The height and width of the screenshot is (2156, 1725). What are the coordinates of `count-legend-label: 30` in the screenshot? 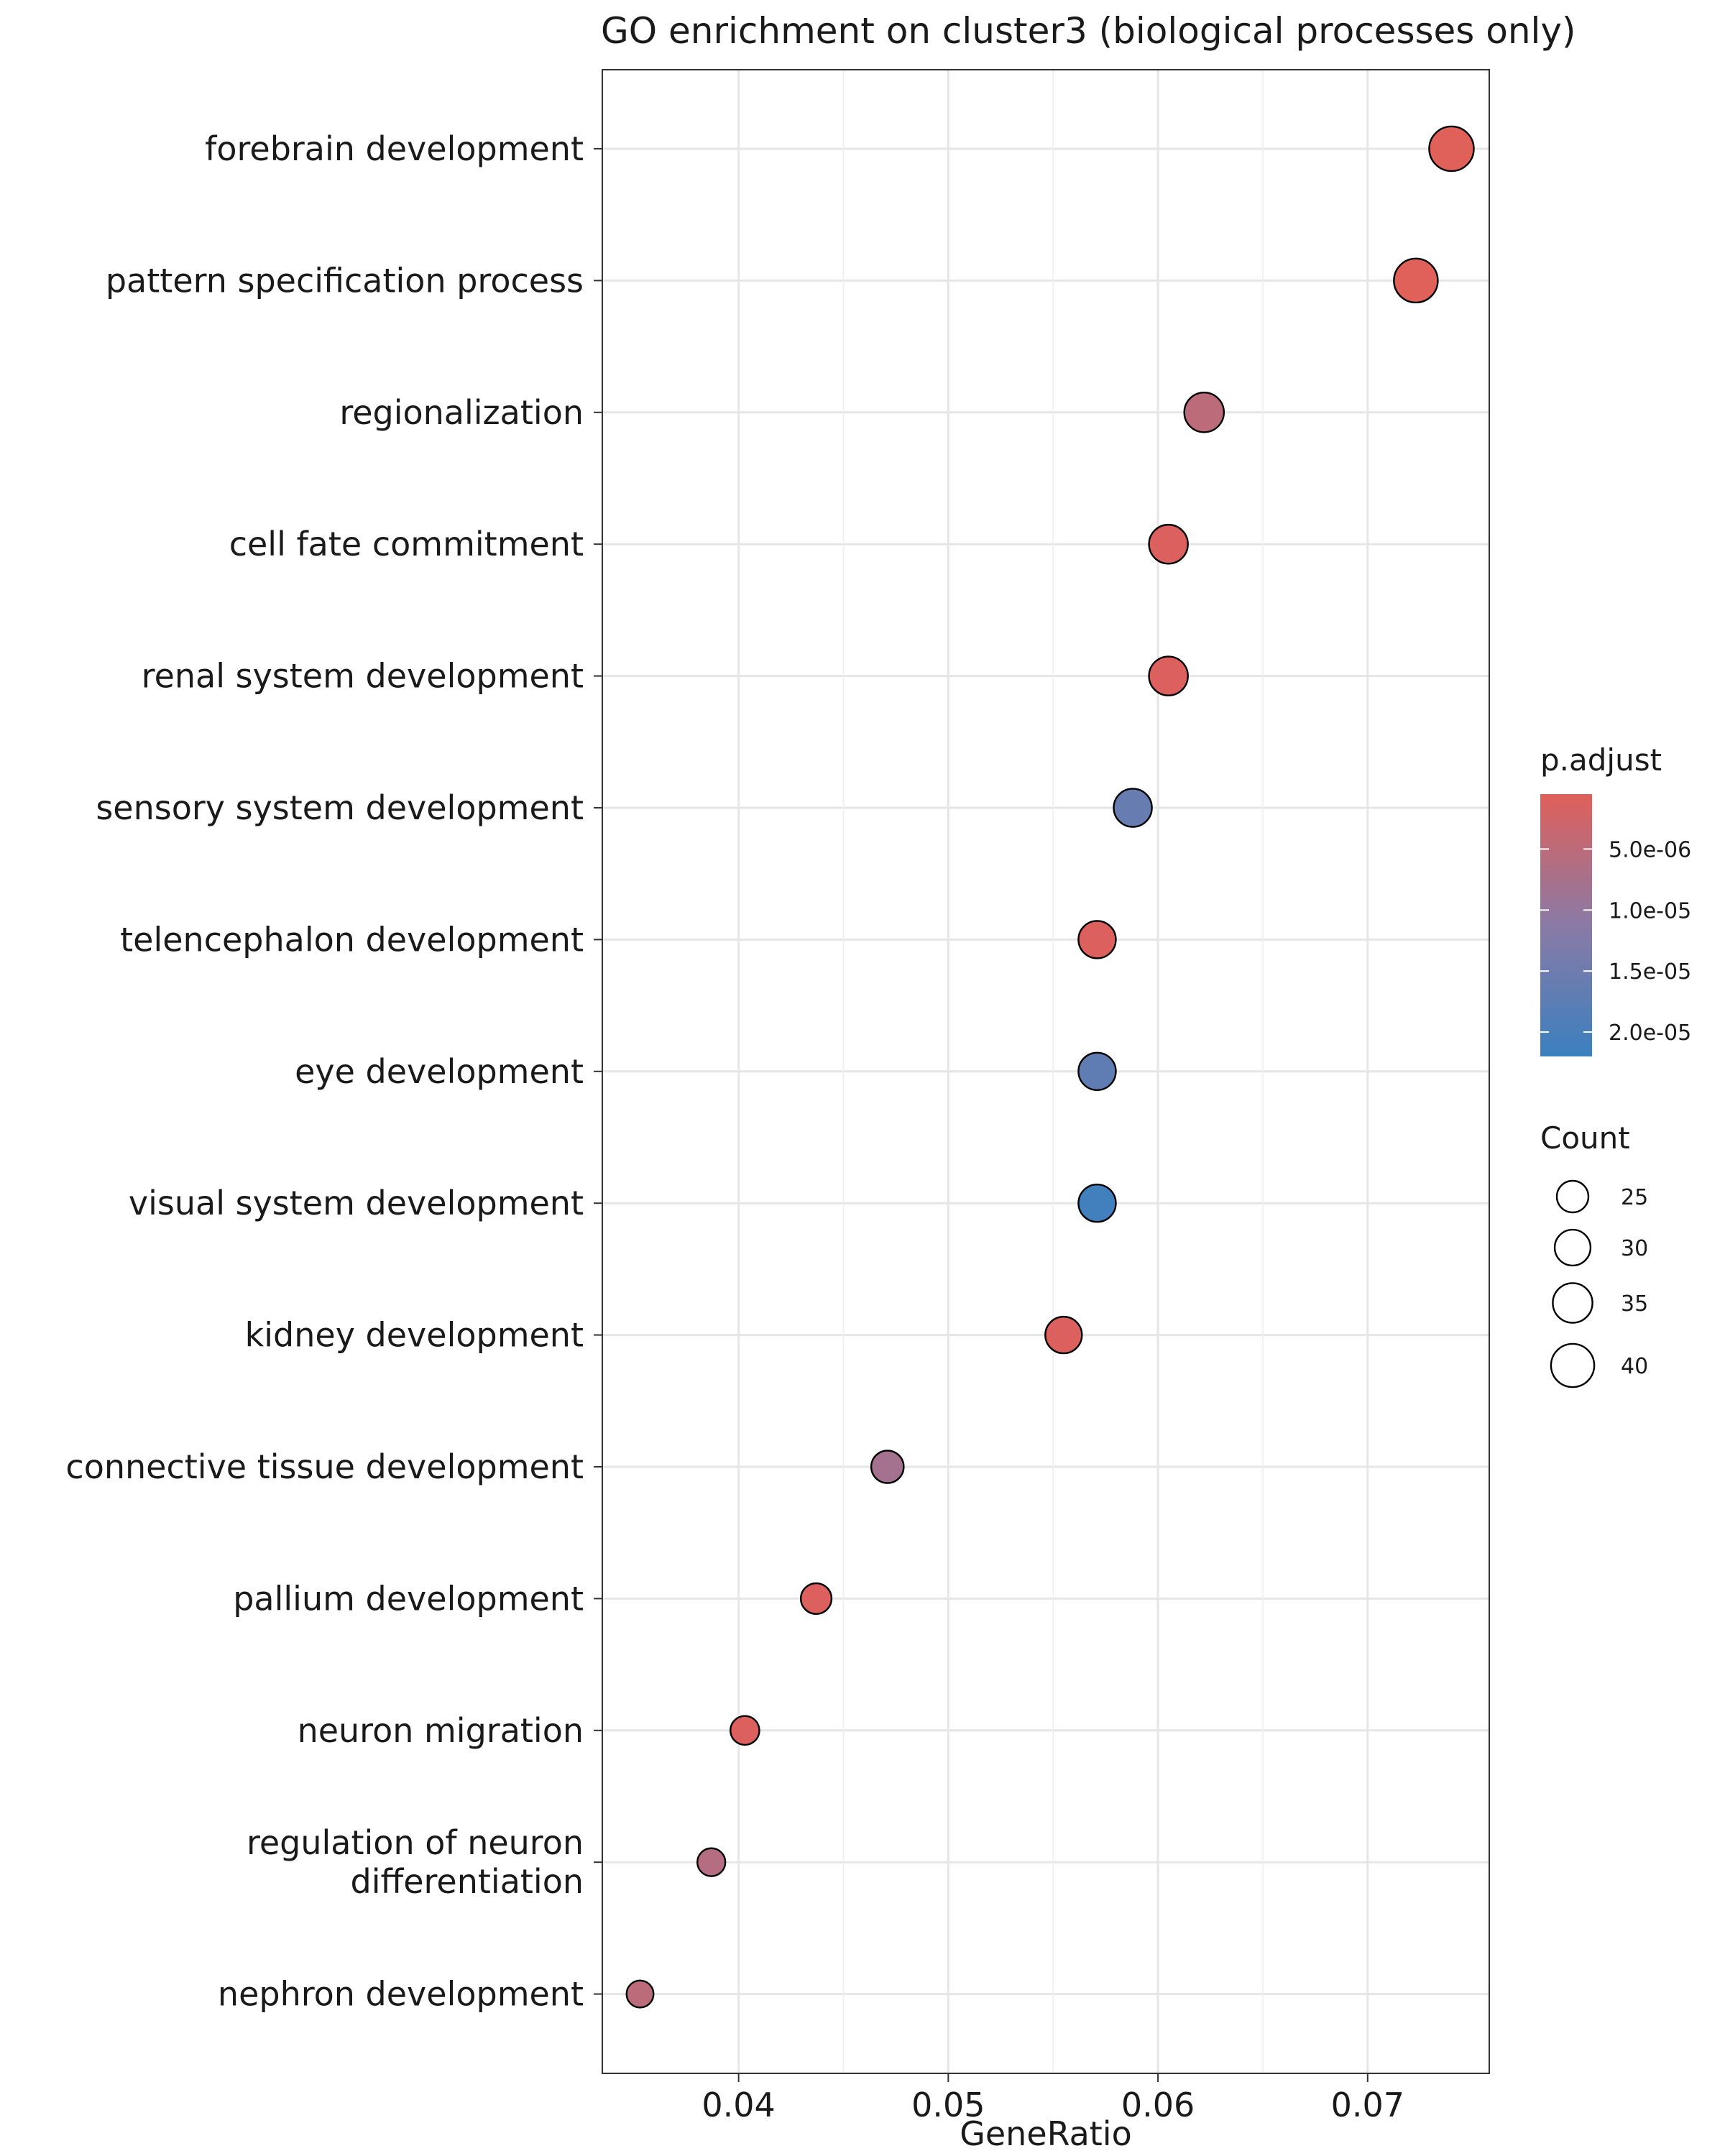 It's located at (1634, 1249).